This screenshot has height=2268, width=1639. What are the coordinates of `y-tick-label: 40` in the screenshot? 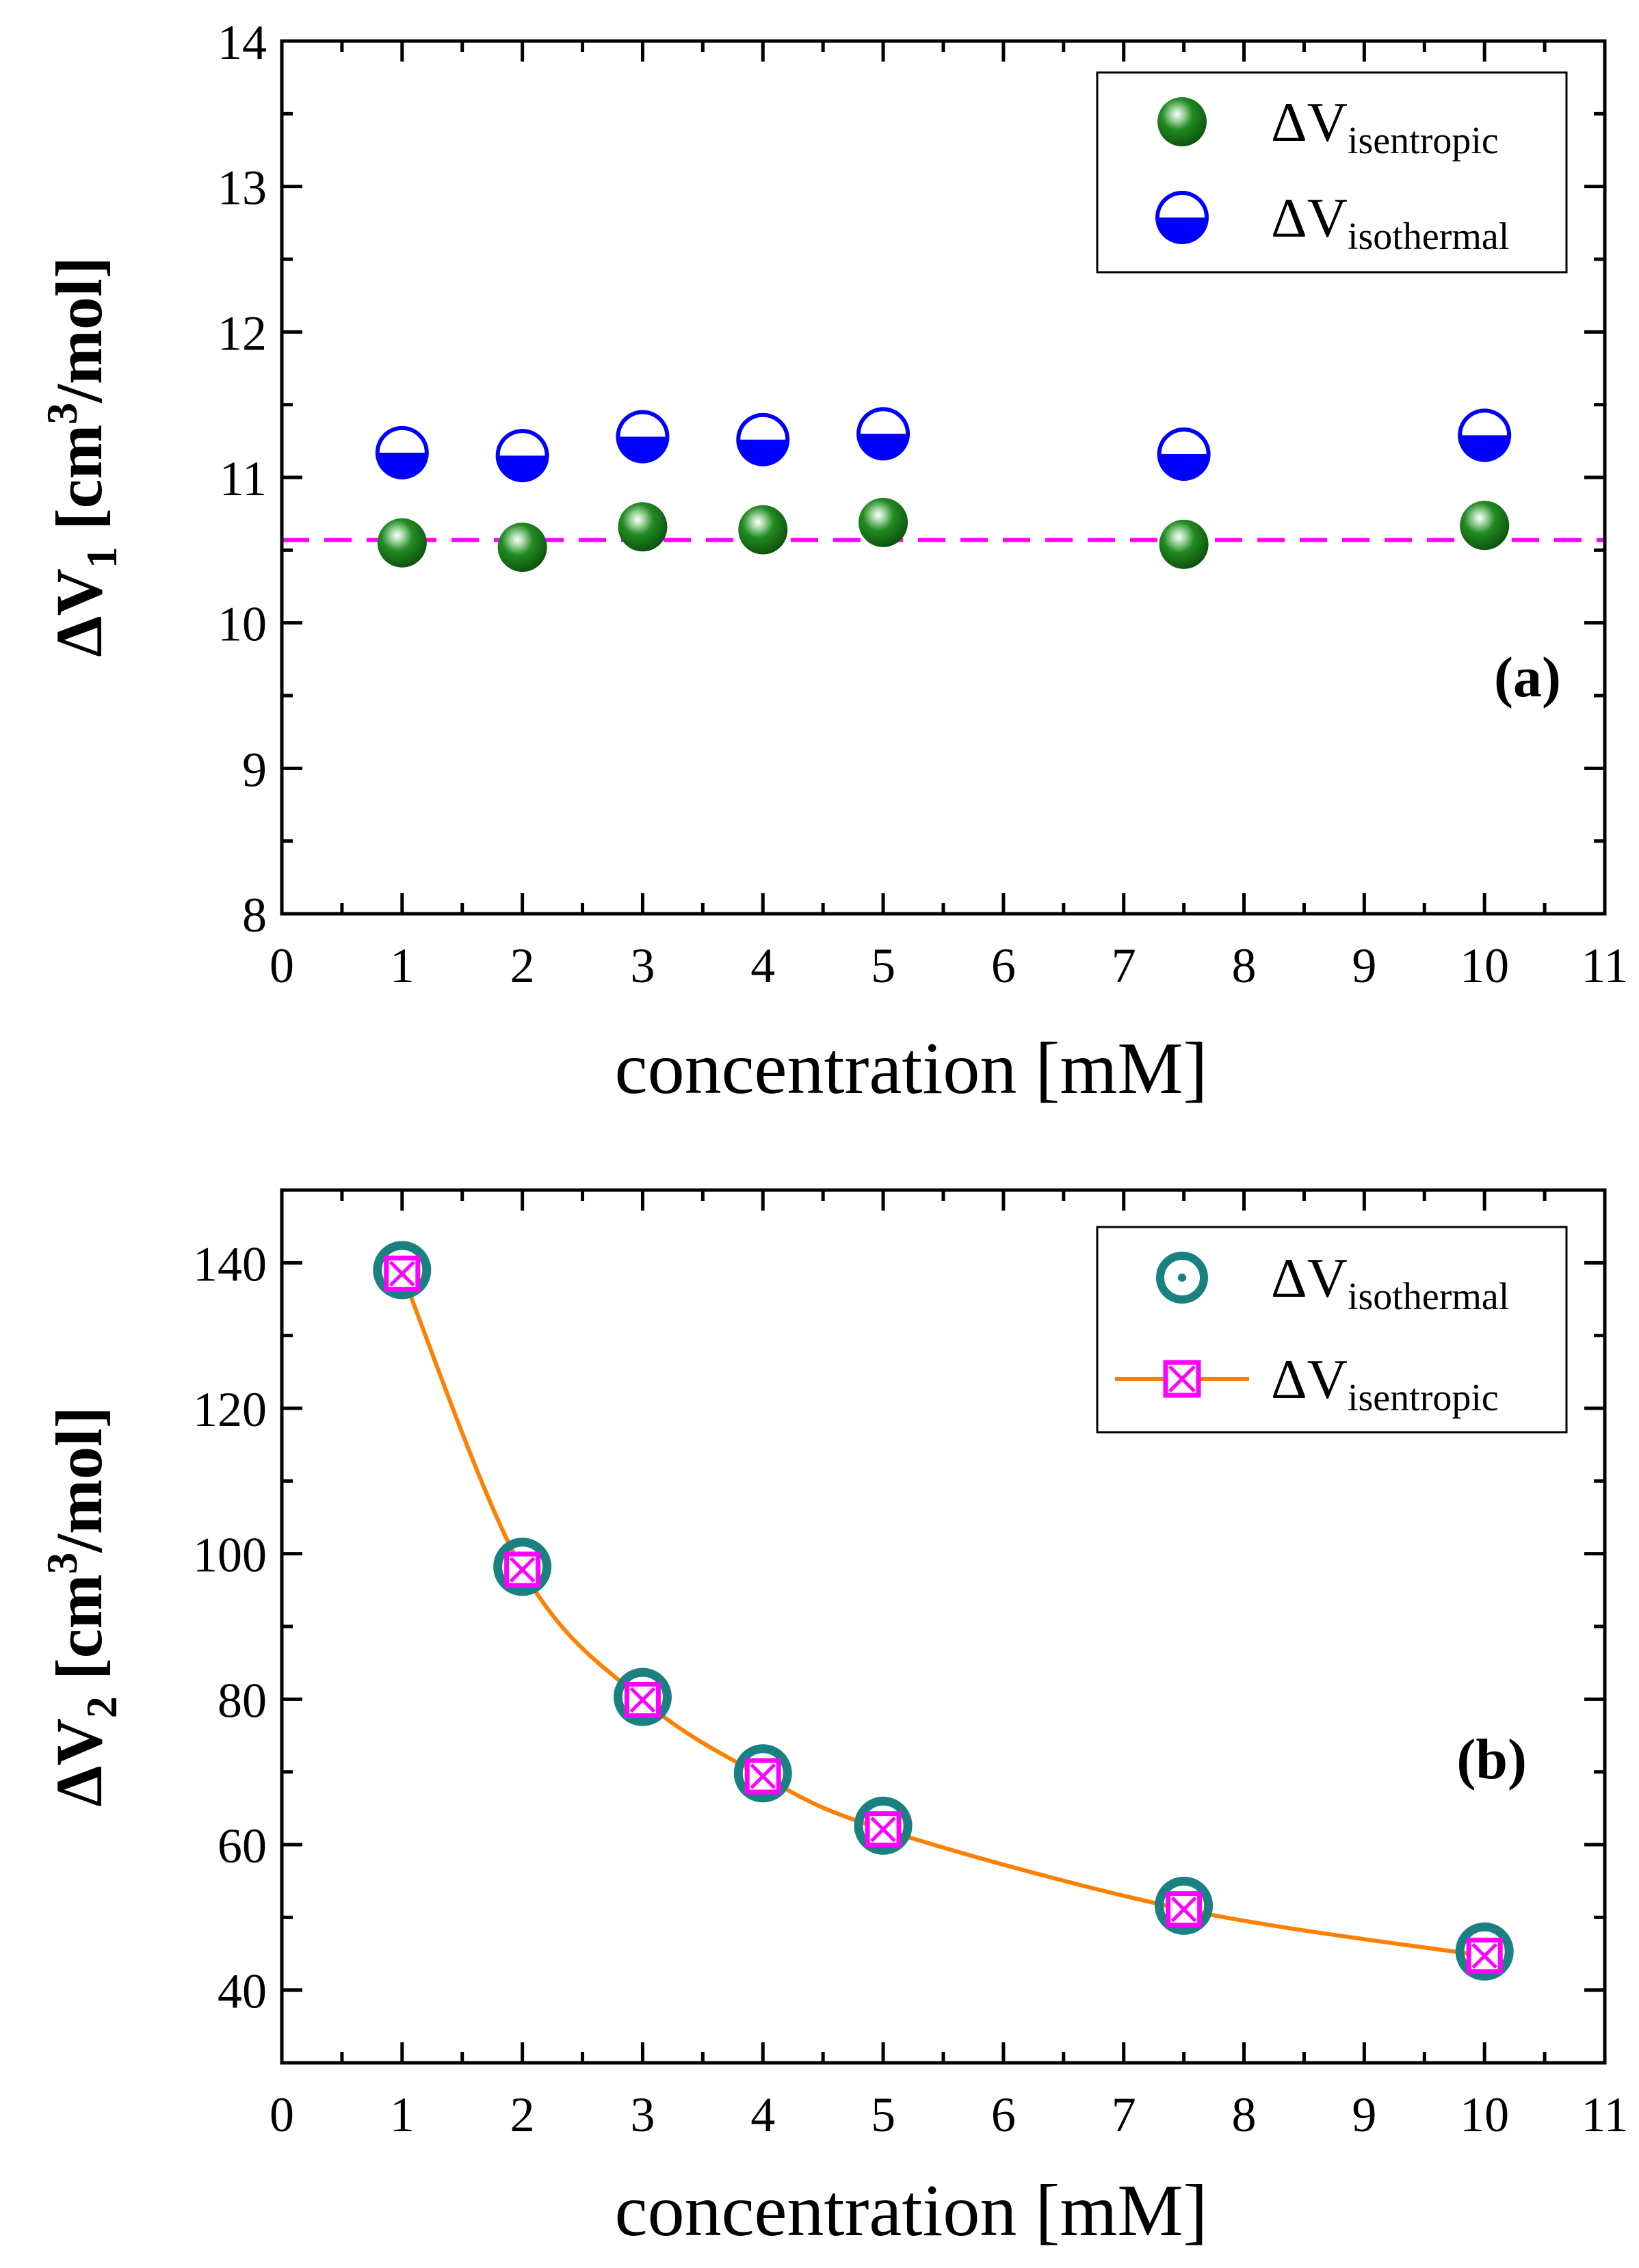 It's located at (242, 1991).